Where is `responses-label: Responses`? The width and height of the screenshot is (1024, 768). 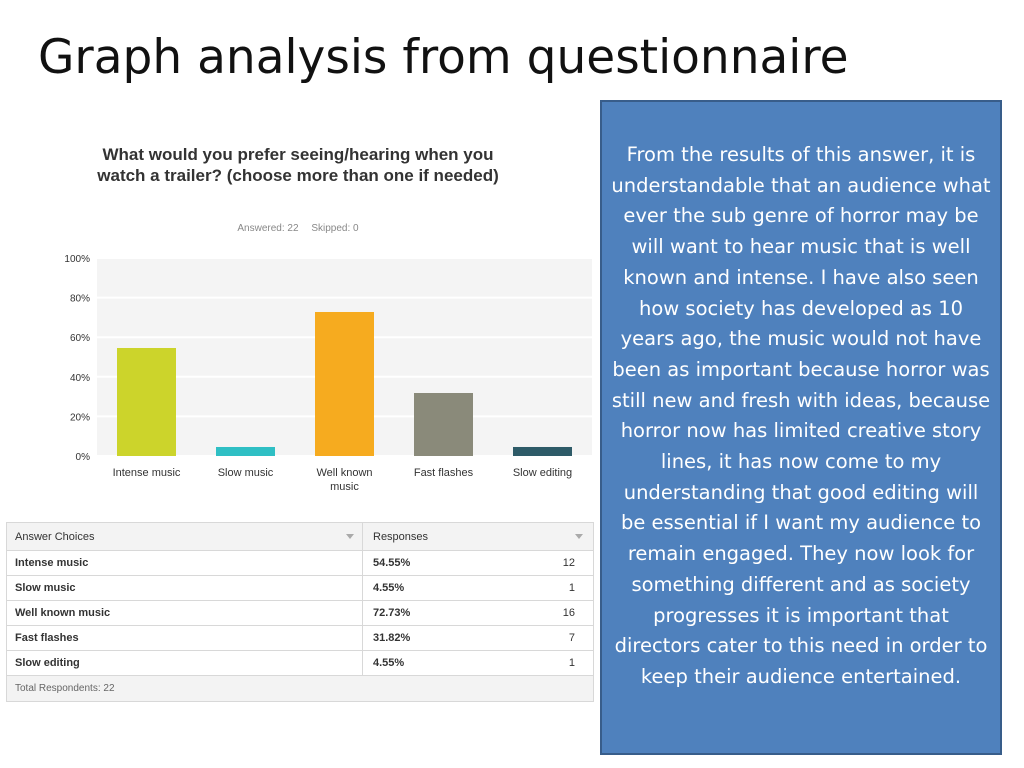
responses-label: Responses is located at coordinates (401, 536).